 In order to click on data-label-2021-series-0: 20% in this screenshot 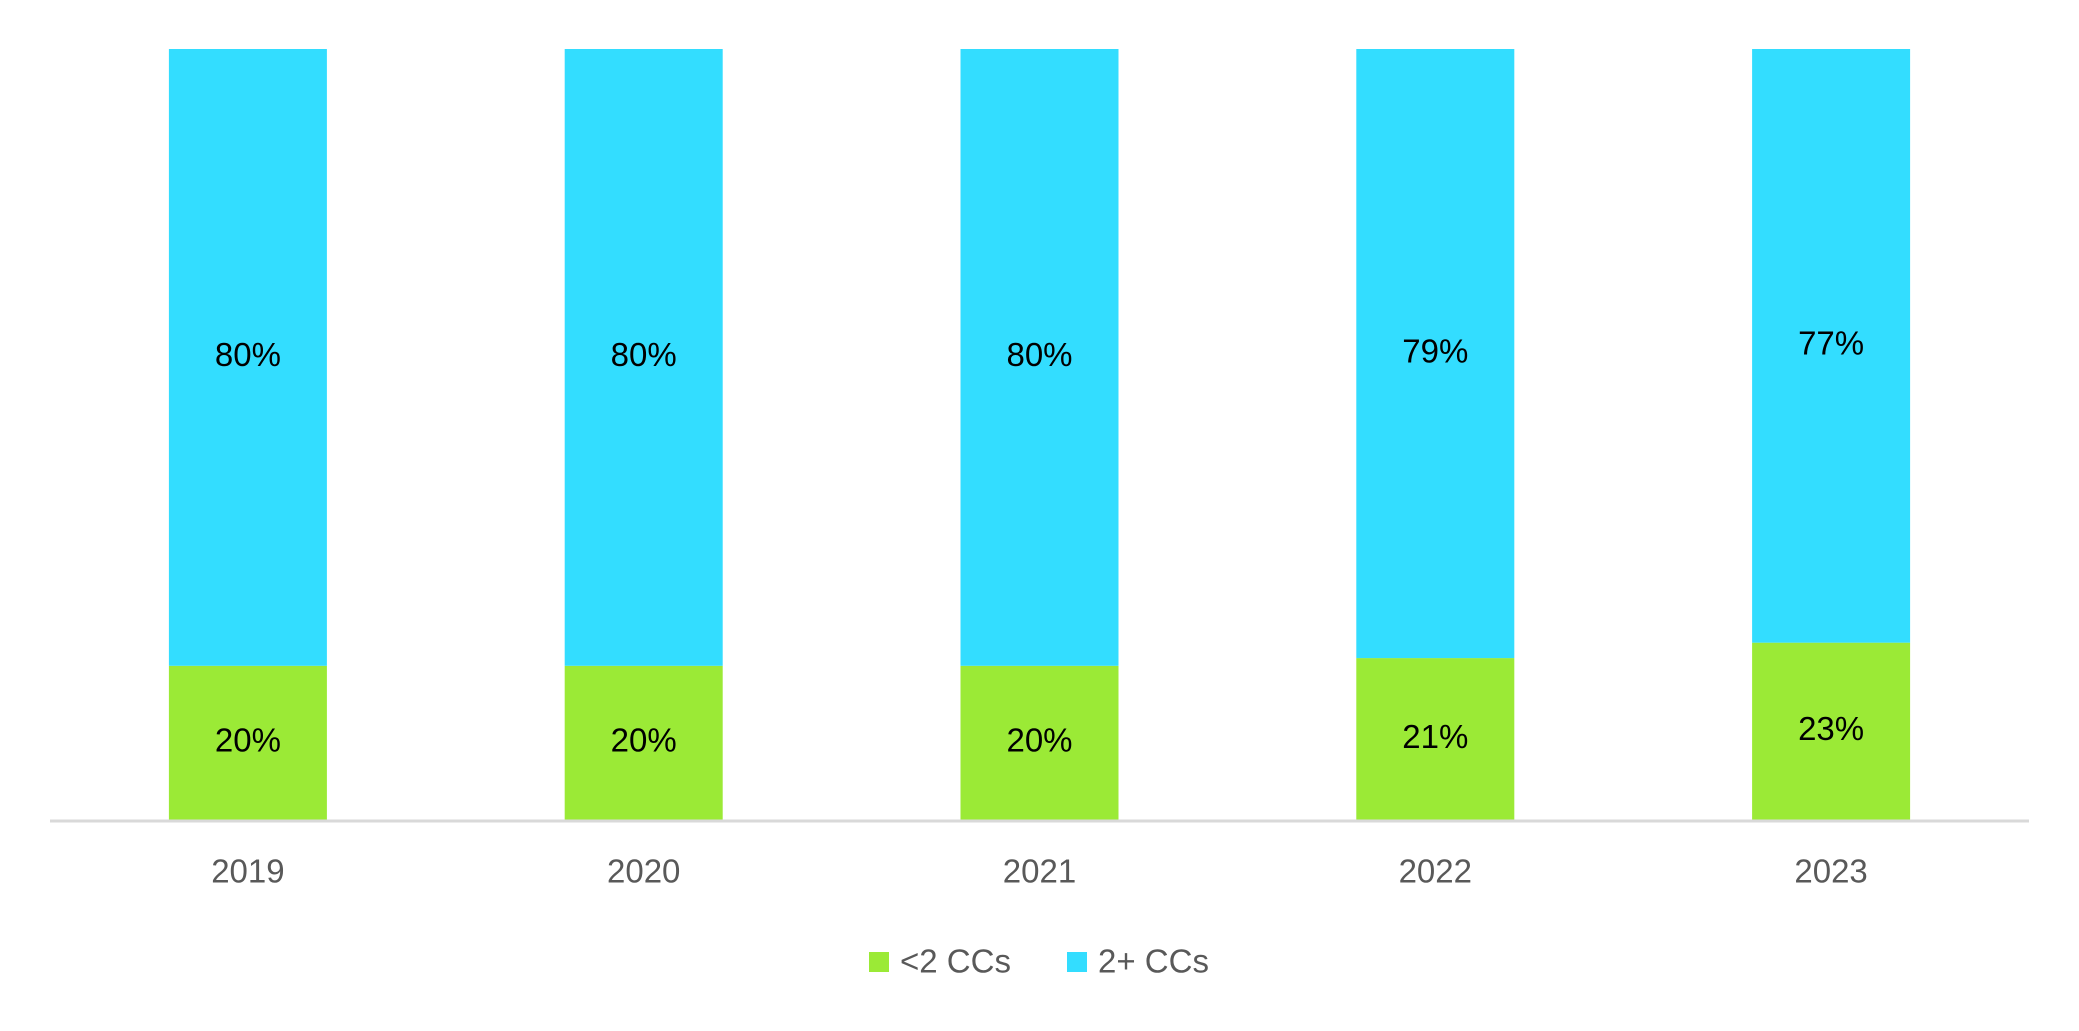, I will do `click(1039, 740)`.